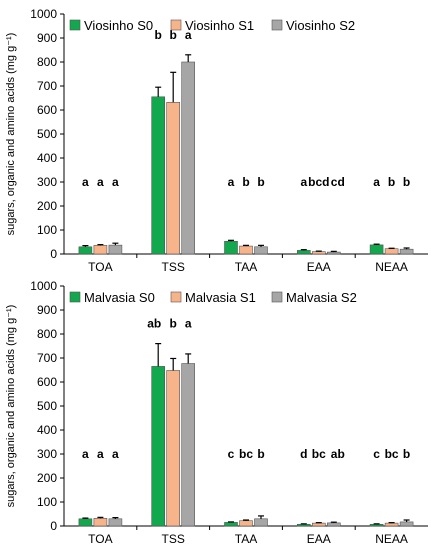 This screenshot has height=555, width=433. Describe the element at coordinates (320, 25) in the screenshot. I see `legend-label: Viosinho S2` at that location.